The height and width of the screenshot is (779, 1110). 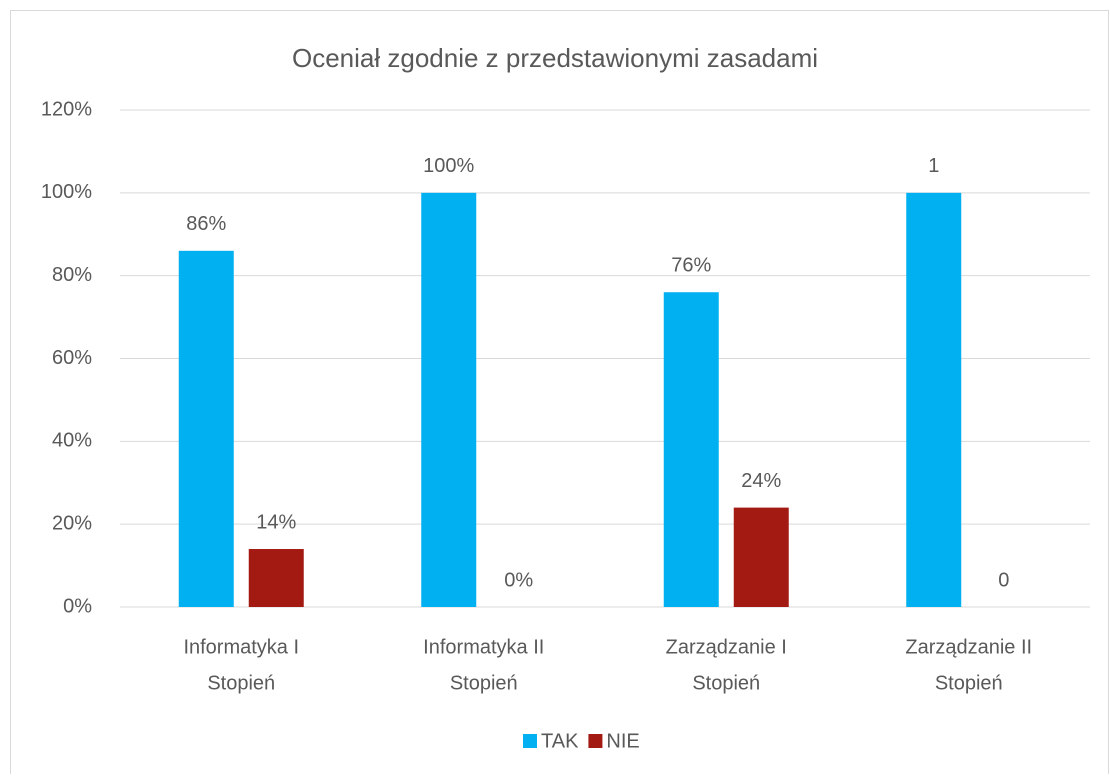 I want to click on y-tick-label: 120%, so click(x=66, y=109).